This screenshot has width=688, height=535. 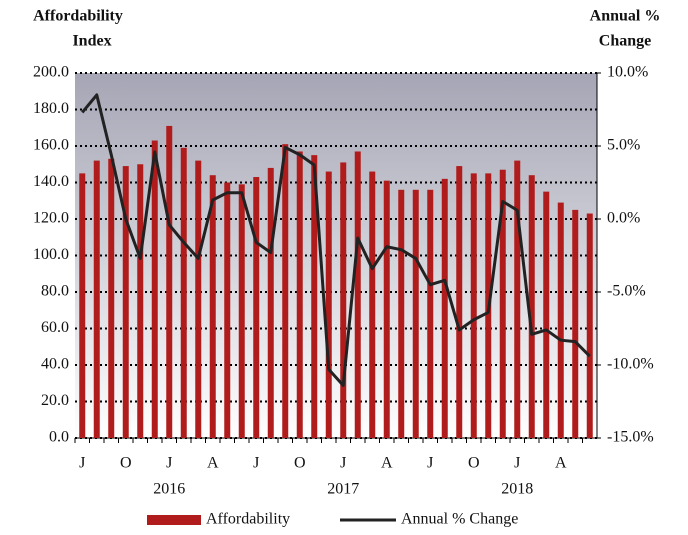 What do you see at coordinates (627, 72) in the screenshot?
I see `y2-tick-label: 10.0%` at bounding box center [627, 72].